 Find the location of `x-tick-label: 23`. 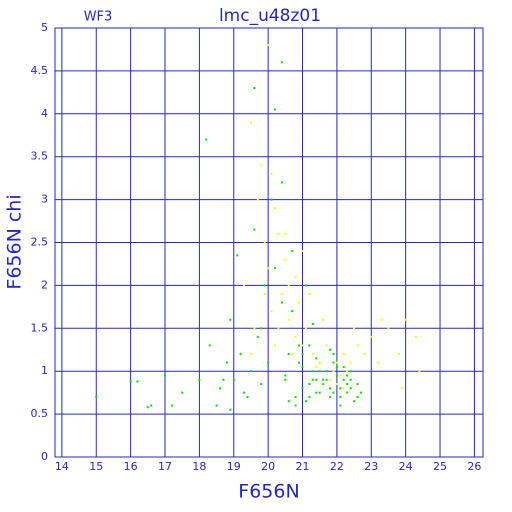

x-tick-label: 23 is located at coordinates (371, 466).